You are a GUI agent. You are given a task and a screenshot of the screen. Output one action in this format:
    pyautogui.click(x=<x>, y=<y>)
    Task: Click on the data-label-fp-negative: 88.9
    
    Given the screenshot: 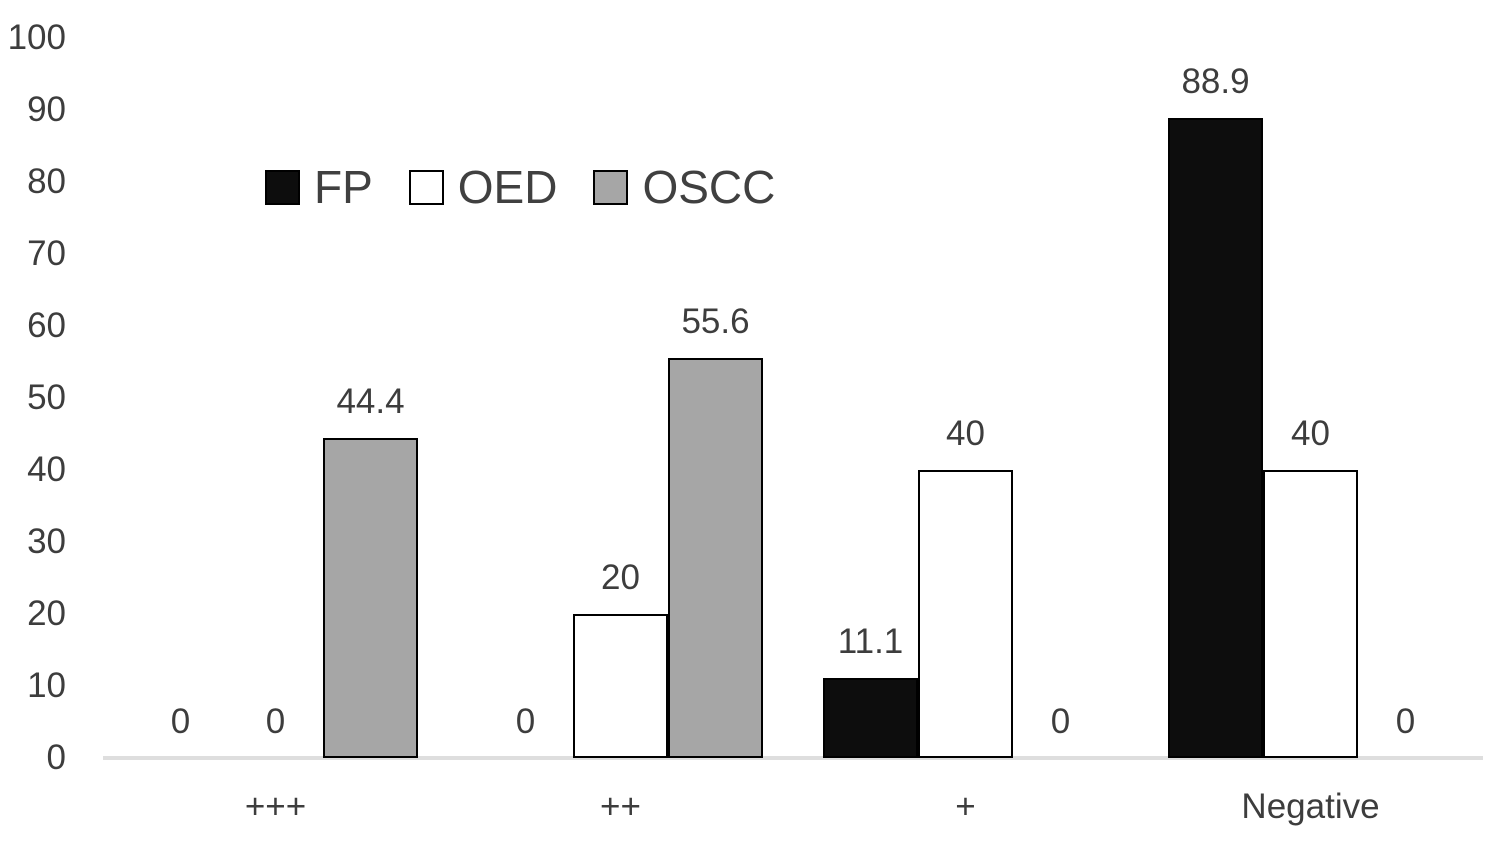 What is the action you would take?
    pyautogui.click(x=1215, y=81)
    